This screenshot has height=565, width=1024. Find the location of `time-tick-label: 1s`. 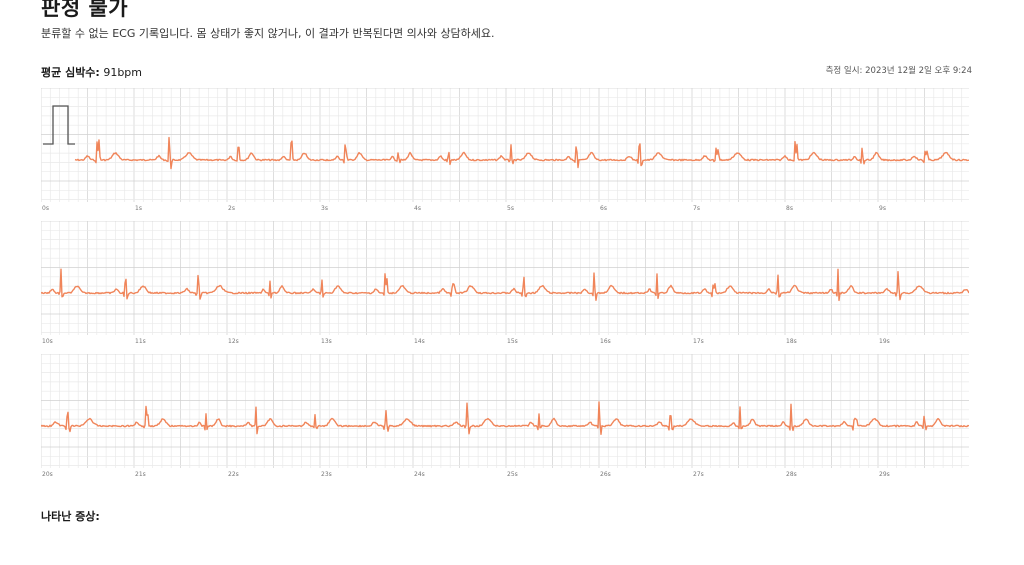

time-tick-label: 1s is located at coordinates (138, 208).